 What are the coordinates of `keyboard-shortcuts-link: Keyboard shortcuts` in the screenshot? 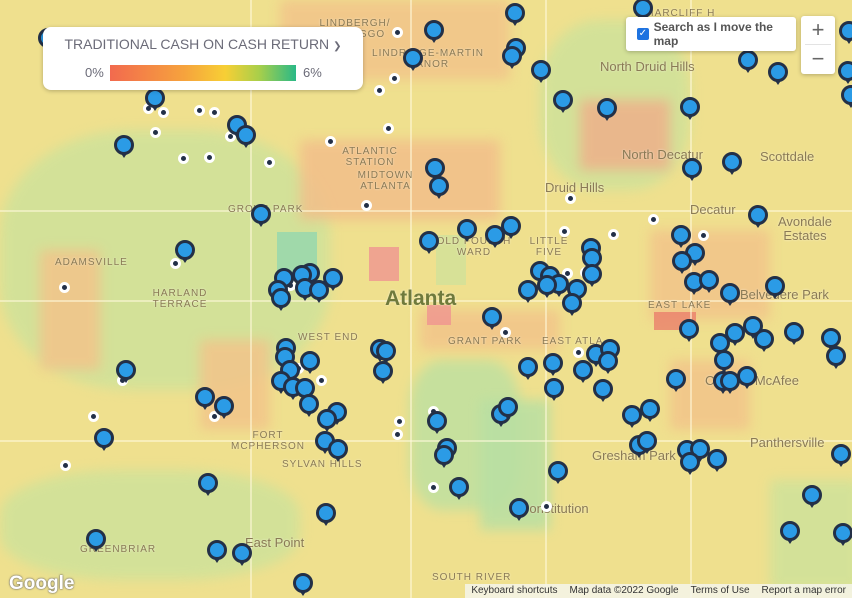 It's located at (514, 590).